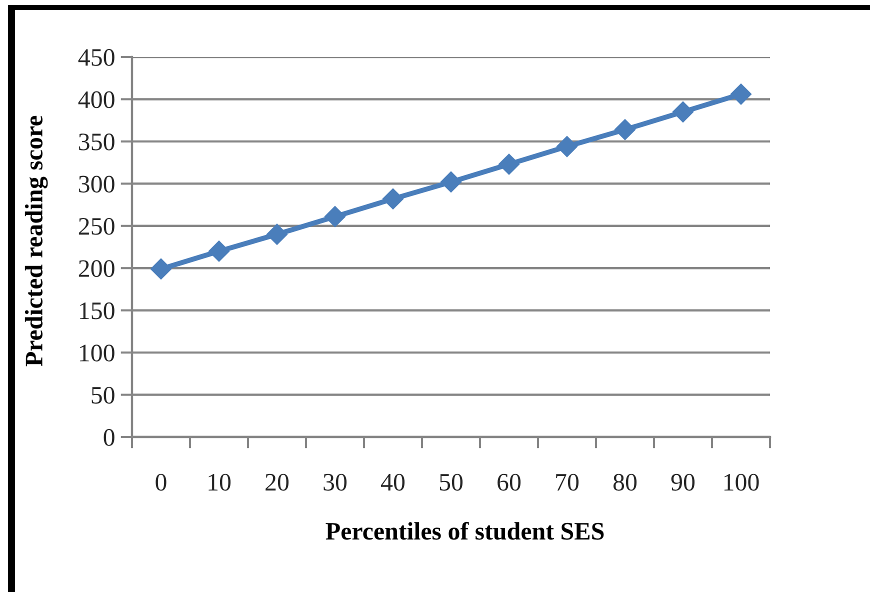  Describe the element at coordinates (161, 482) in the screenshot. I see `x-tick-label: 0` at that location.